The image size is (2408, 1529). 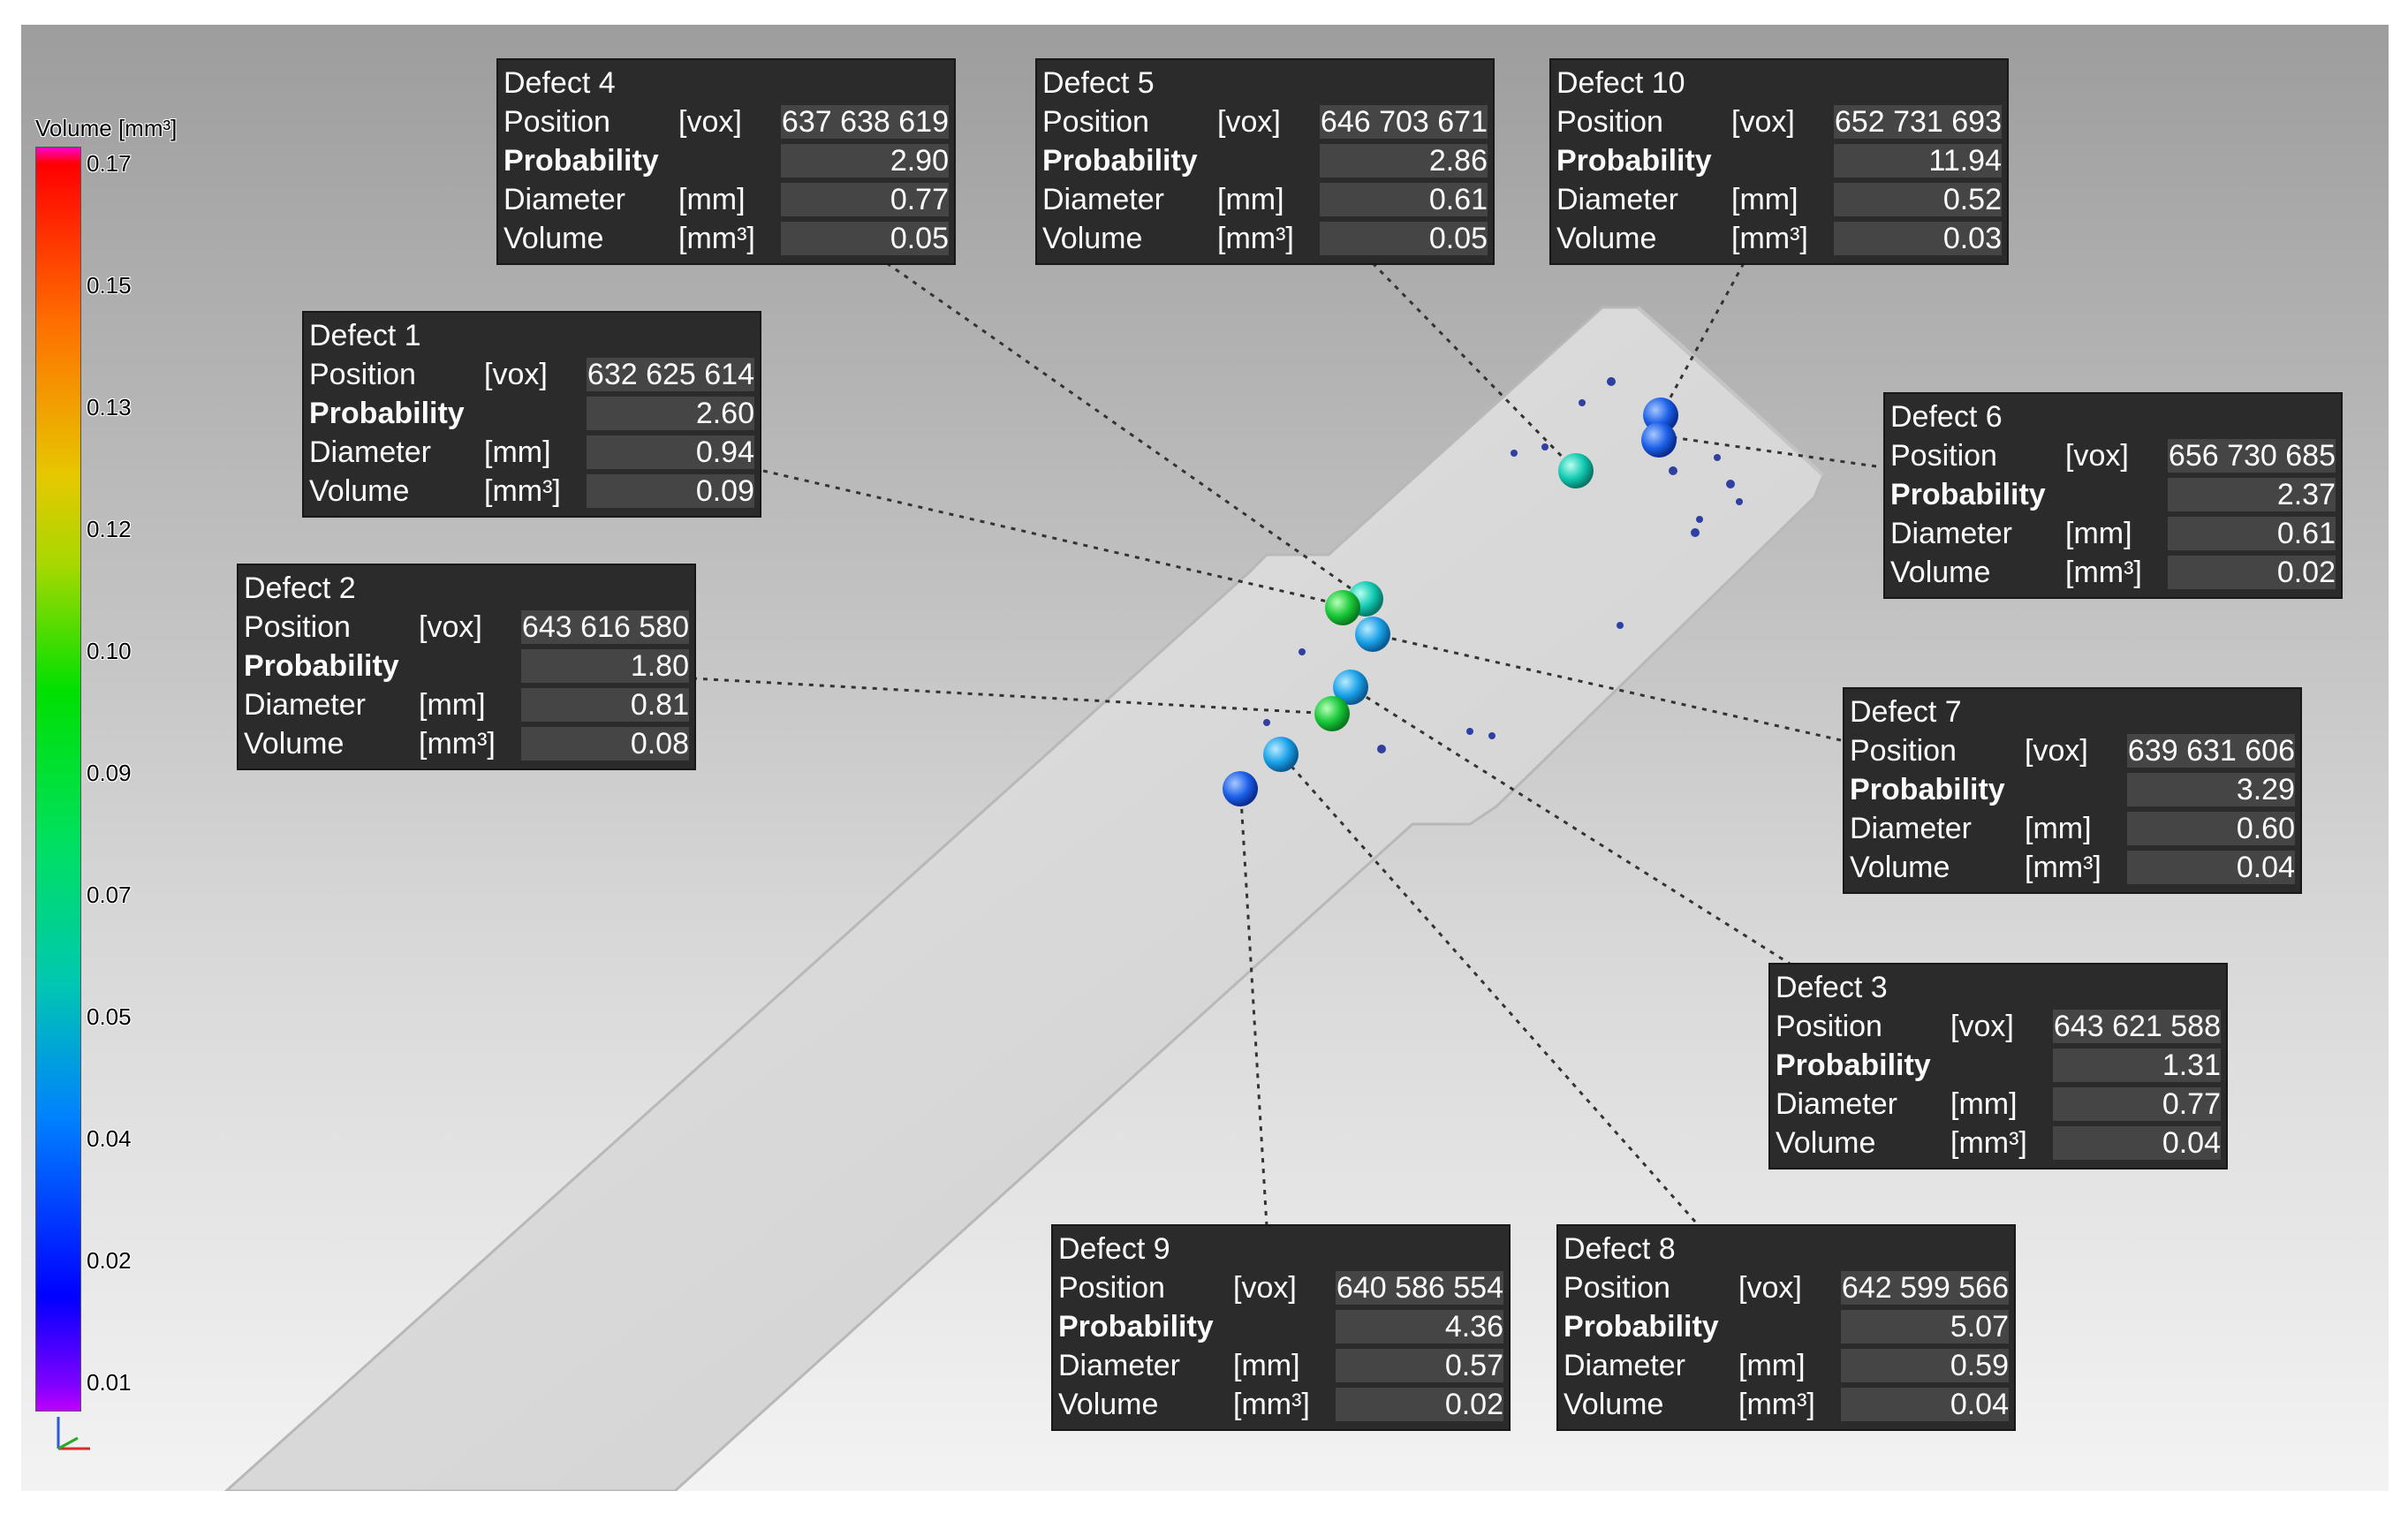 What do you see at coordinates (365, 335) in the screenshot?
I see `defect-title: Defect 1` at bounding box center [365, 335].